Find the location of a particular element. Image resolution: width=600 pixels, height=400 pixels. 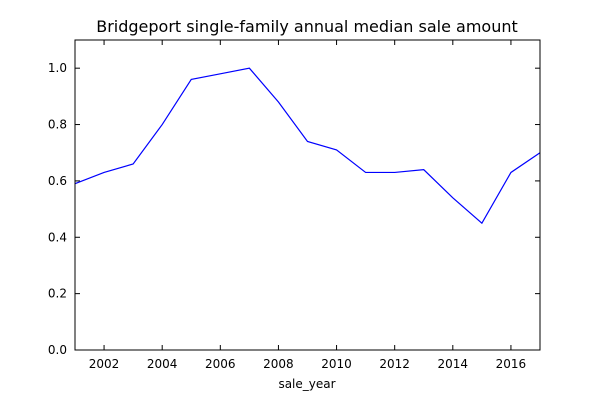

x-axis-label: sale_year is located at coordinates (306, 384).